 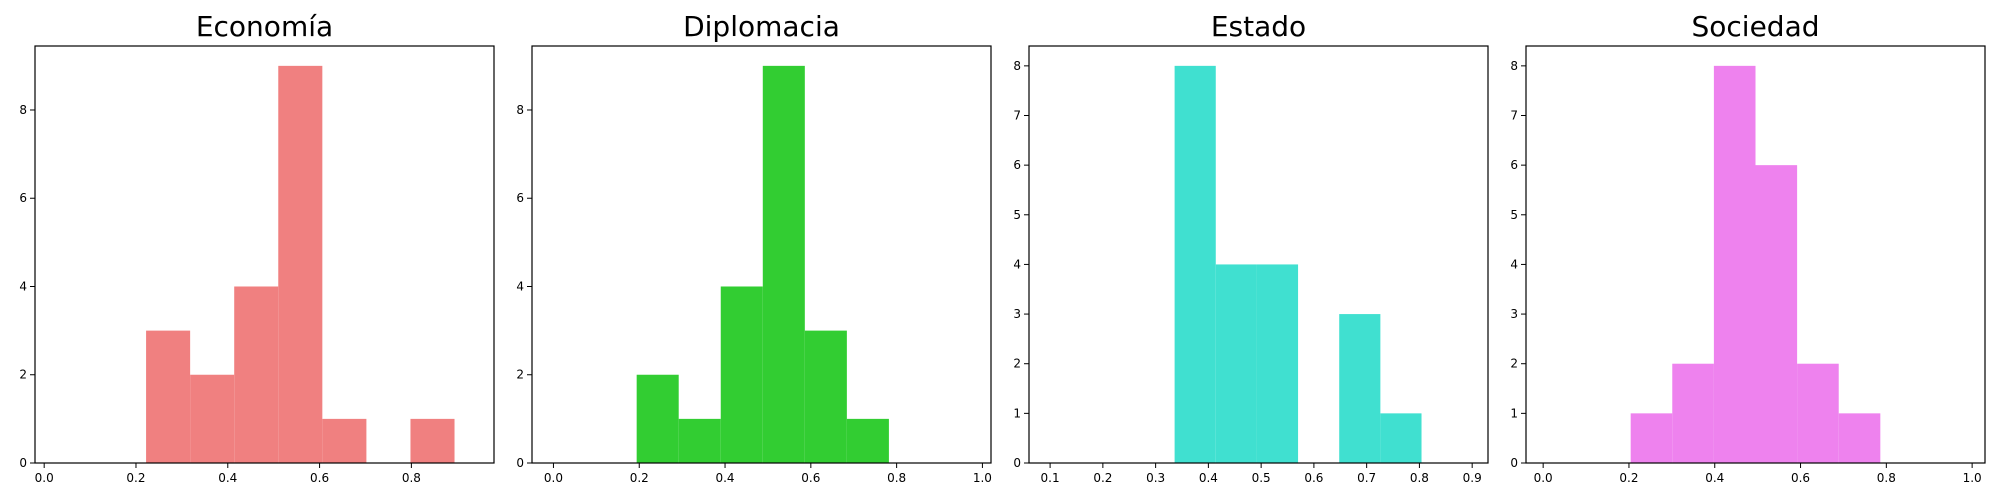 I want to click on x-tick-label-estado: 0.2, so click(x=1102, y=478).